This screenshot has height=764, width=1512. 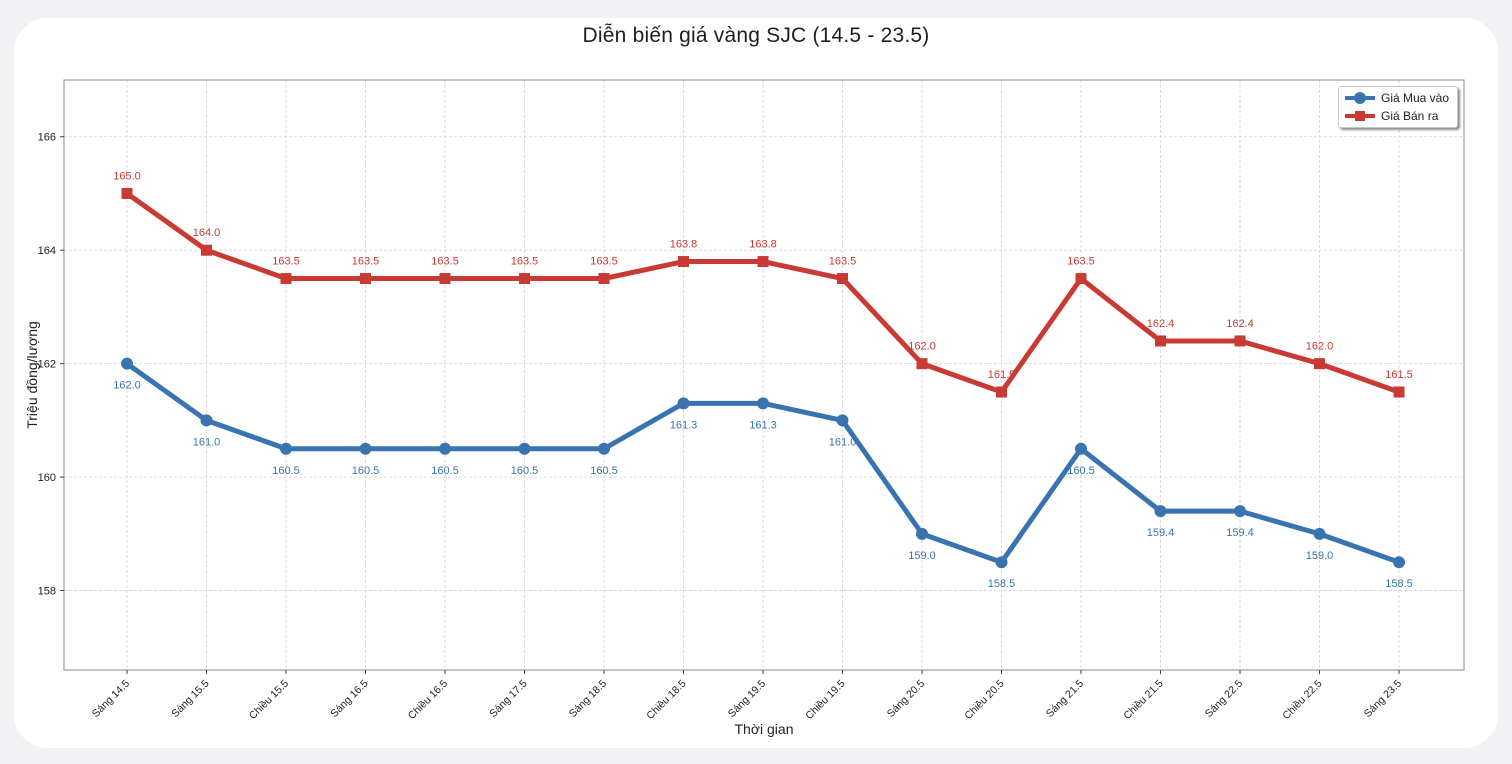 What do you see at coordinates (1410, 116) in the screenshot?
I see `legend-label-sell: Giá Bán ra` at bounding box center [1410, 116].